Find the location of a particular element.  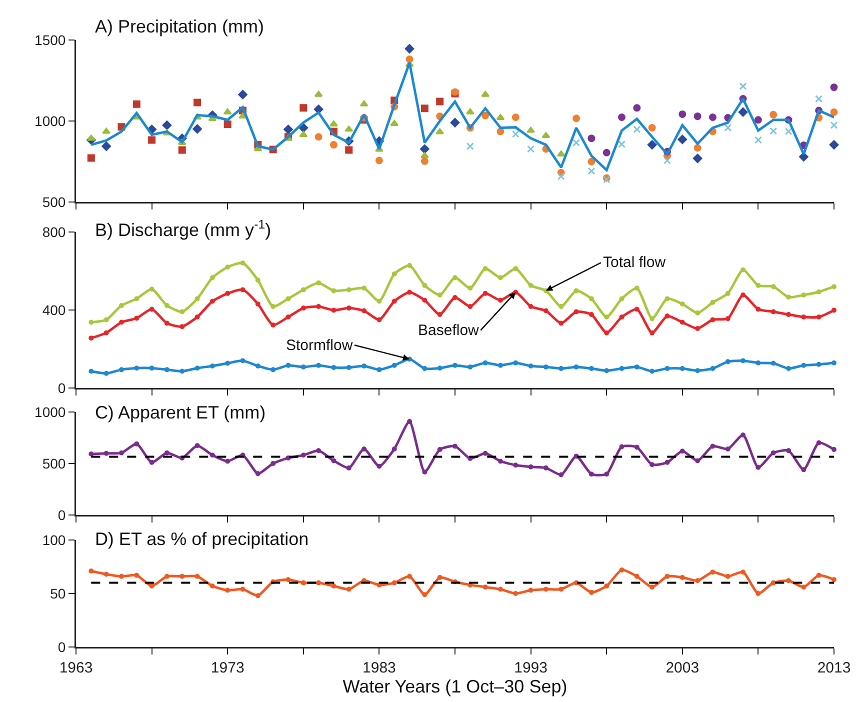

x-axis-title: Water Years (1 Oct–30 Sep) is located at coordinates (455, 686).